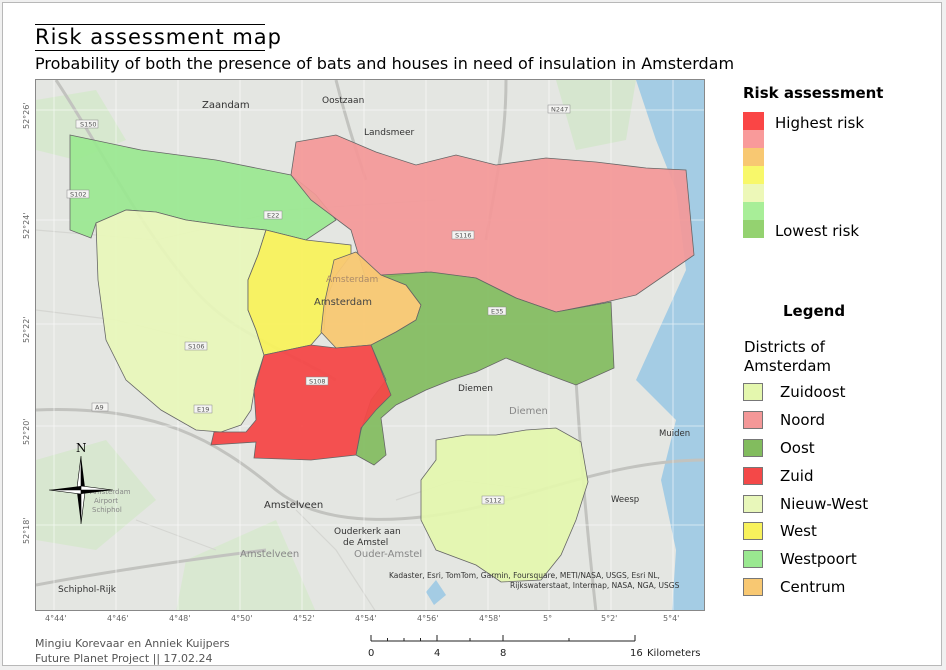 This screenshot has height=670, width=946. What do you see at coordinates (371, 653) in the screenshot?
I see `scale-tick-label: 0` at bounding box center [371, 653].